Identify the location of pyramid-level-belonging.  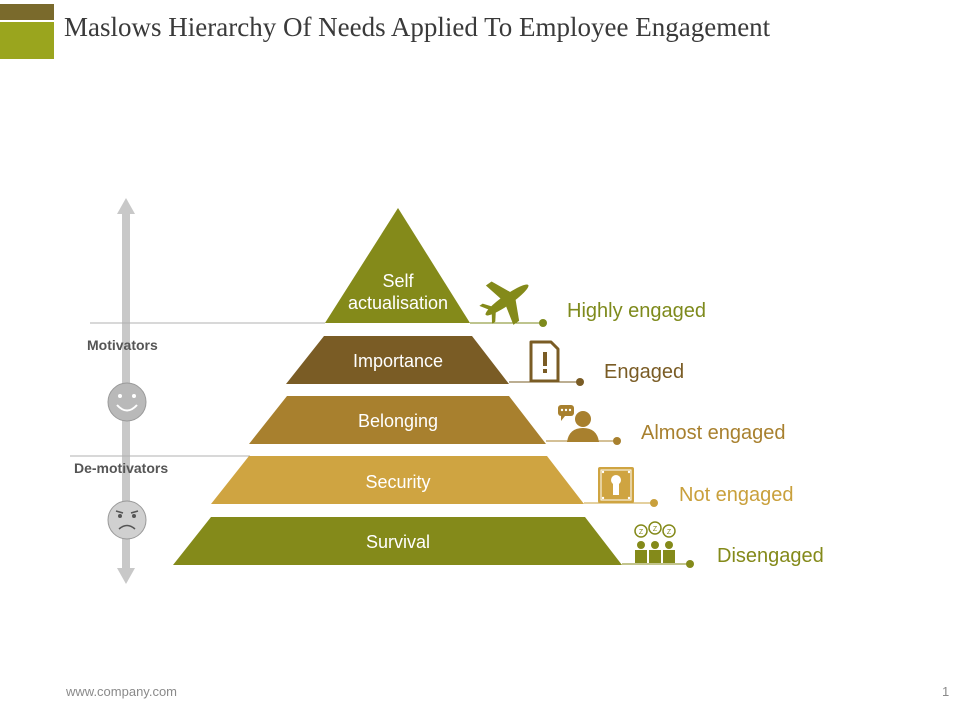
(397, 420).